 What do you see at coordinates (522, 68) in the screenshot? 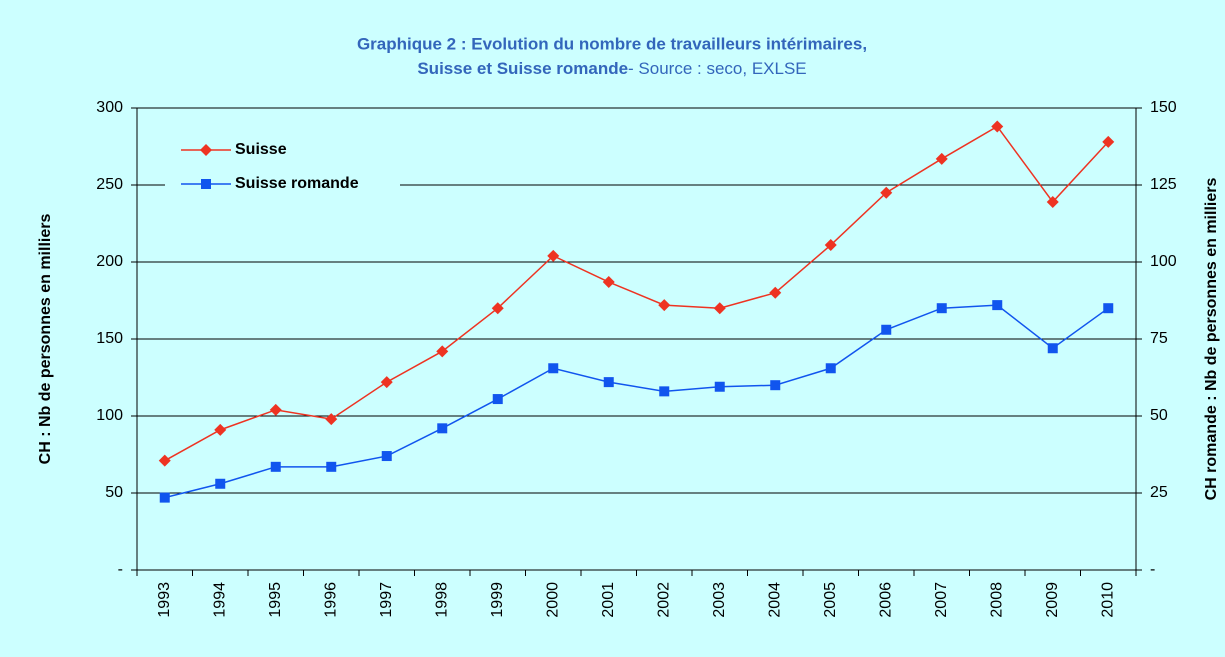
I see `chart-title-part: Suisse et Suisse romande` at bounding box center [522, 68].